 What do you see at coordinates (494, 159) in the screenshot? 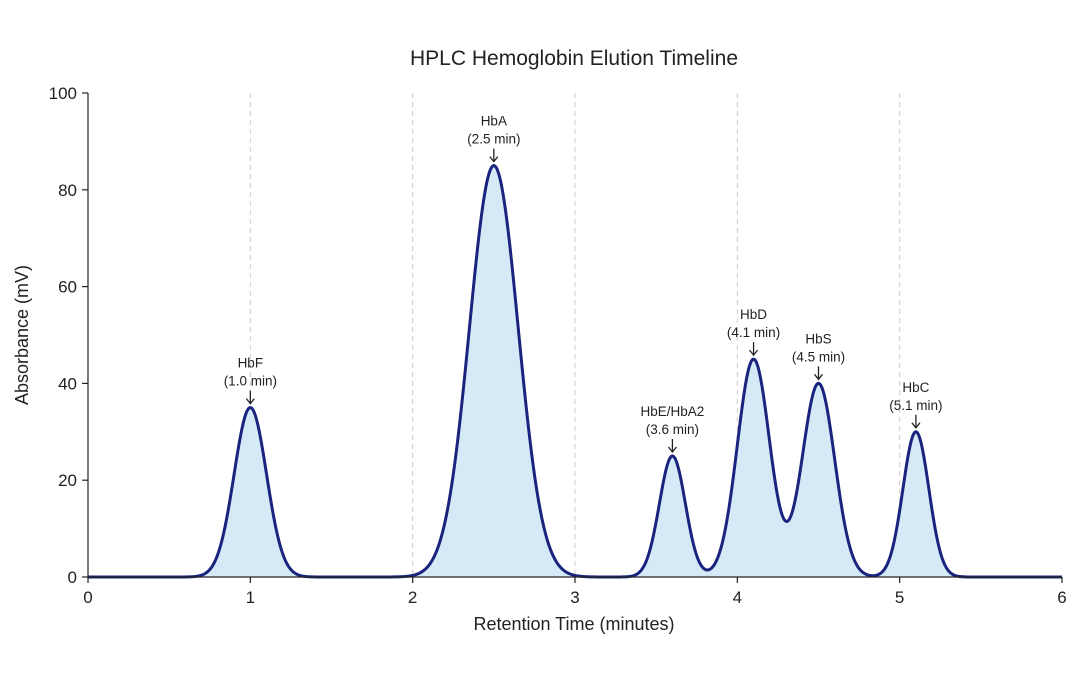
I see `peak-arrowhead-hba` at bounding box center [494, 159].